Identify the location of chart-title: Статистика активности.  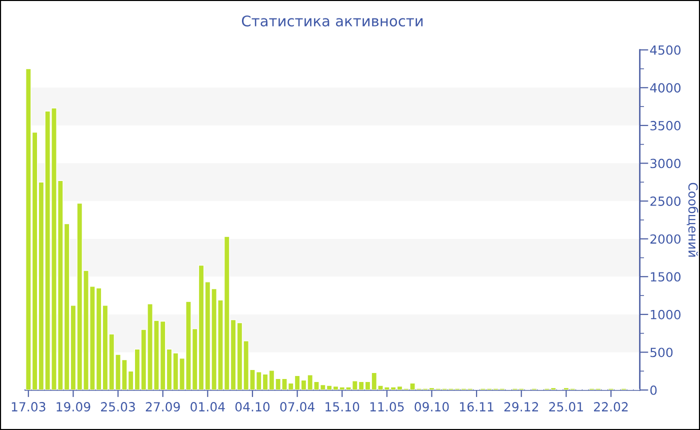
(332, 20).